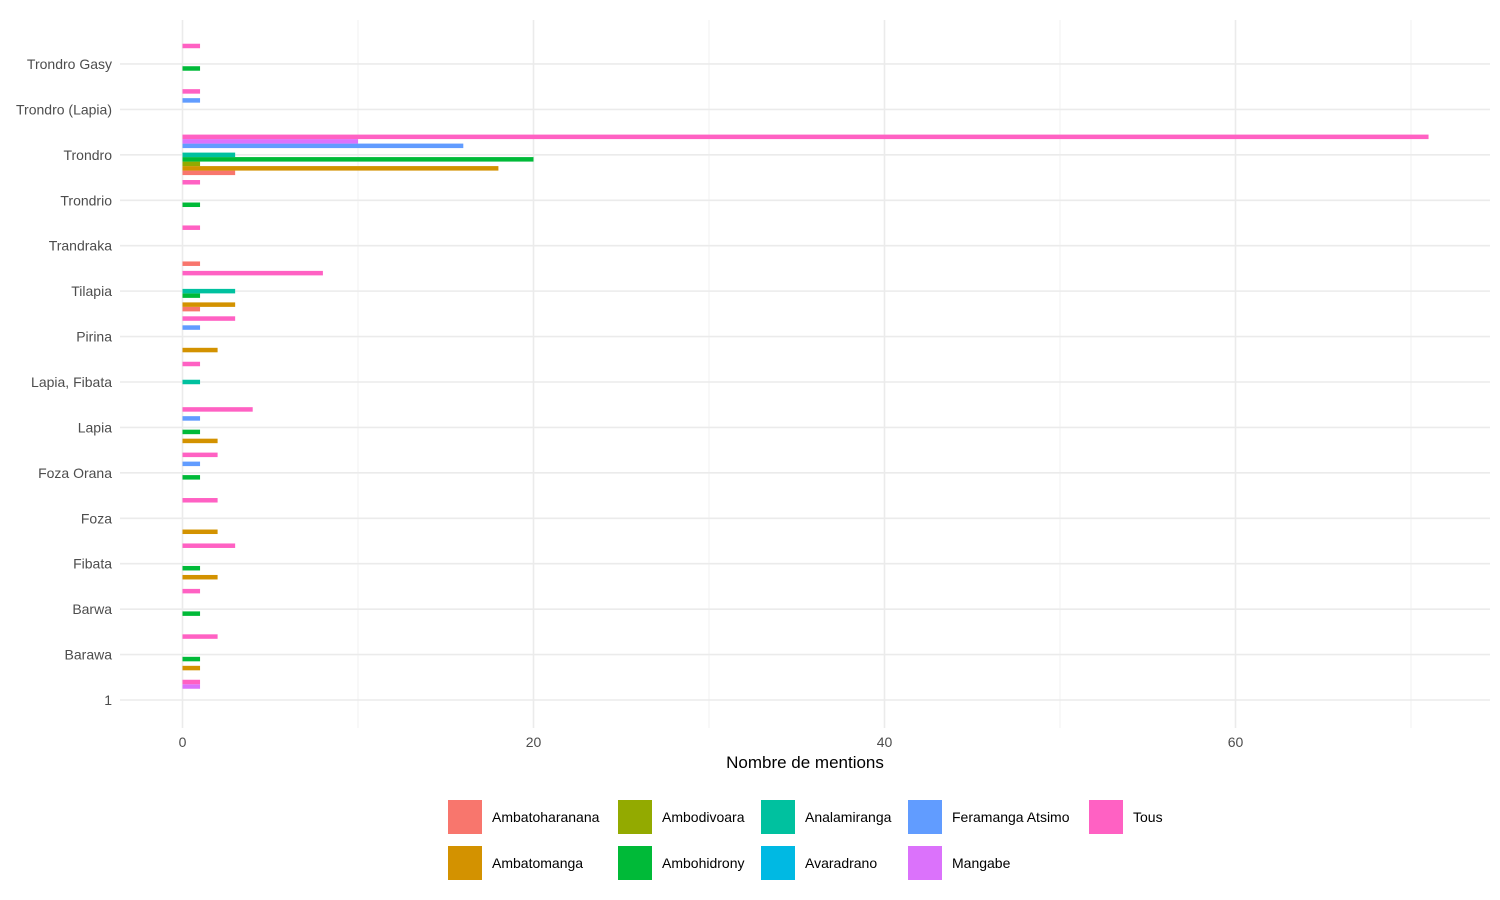  What do you see at coordinates (71, 382) in the screenshot?
I see `y-tick-label: Lapia, Fibata` at bounding box center [71, 382].